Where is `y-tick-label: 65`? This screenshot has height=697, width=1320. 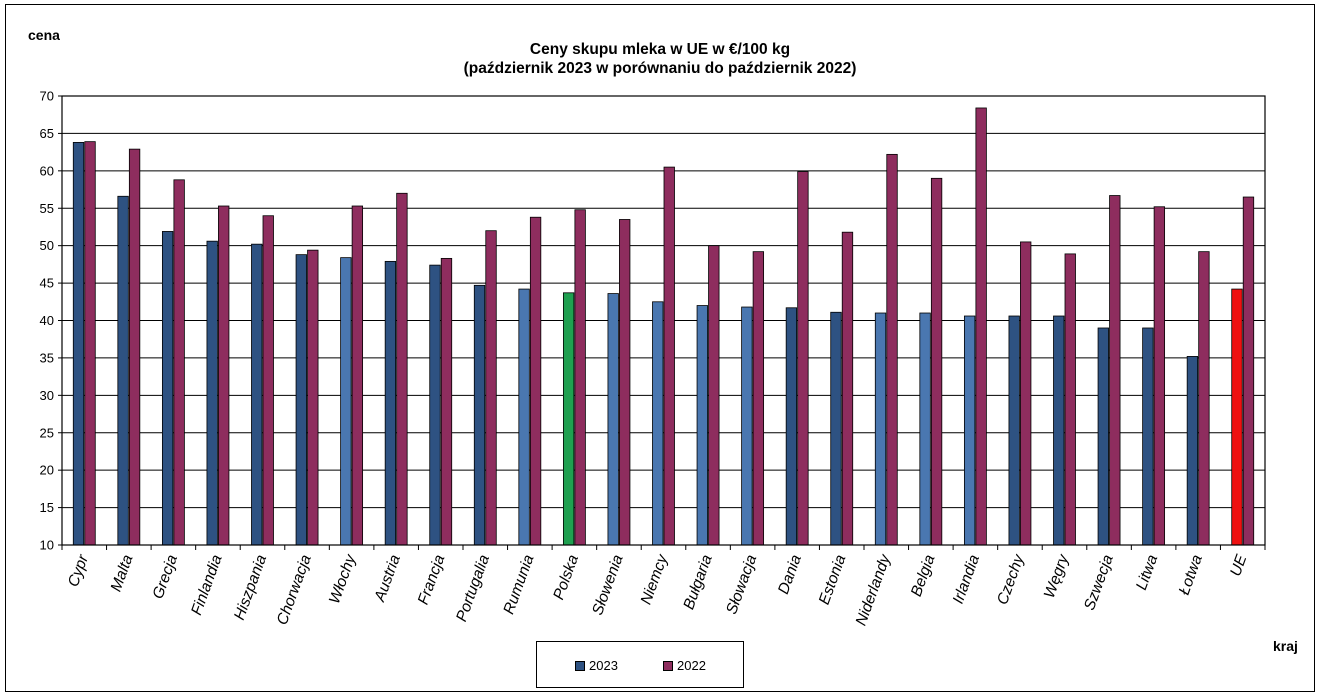 y-tick-label: 65 is located at coordinates (47, 133).